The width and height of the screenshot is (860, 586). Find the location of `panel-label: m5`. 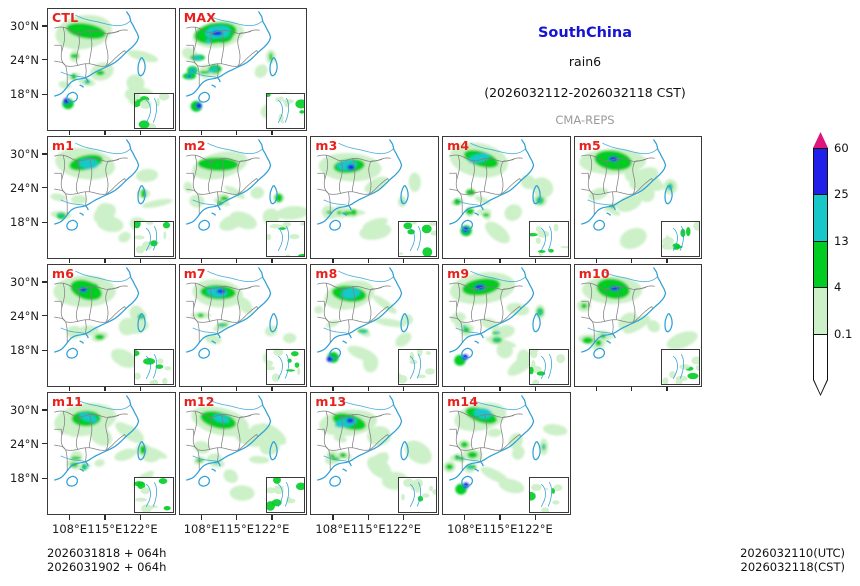

panel-label: m5 is located at coordinates (589, 145).